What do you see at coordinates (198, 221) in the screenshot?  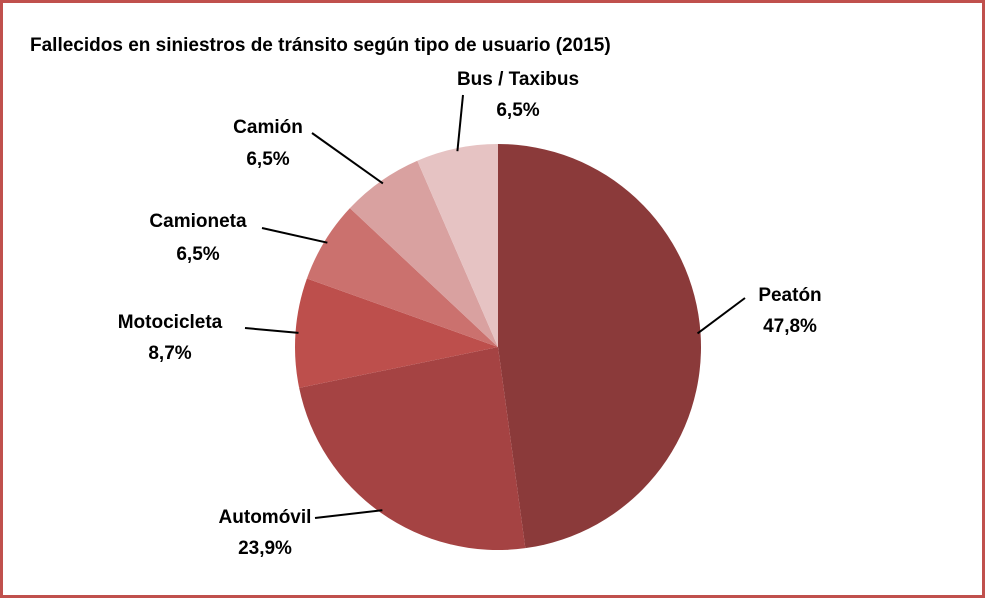 I see `slice-label: Camioneta` at bounding box center [198, 221].